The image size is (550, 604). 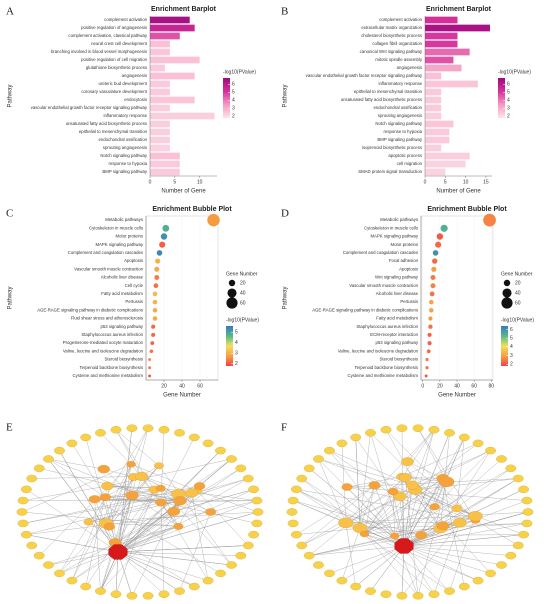 I want to click on y-tick-label: Notch signaling pathway, so click(x=398, y=123).